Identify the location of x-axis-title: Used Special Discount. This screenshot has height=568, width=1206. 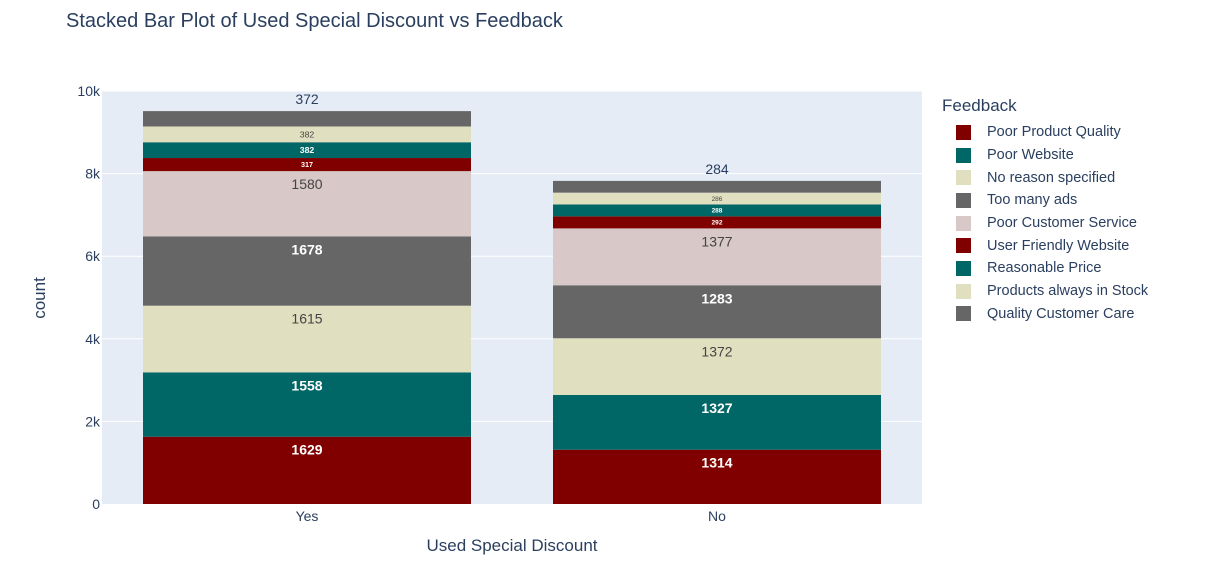
(512, 546).